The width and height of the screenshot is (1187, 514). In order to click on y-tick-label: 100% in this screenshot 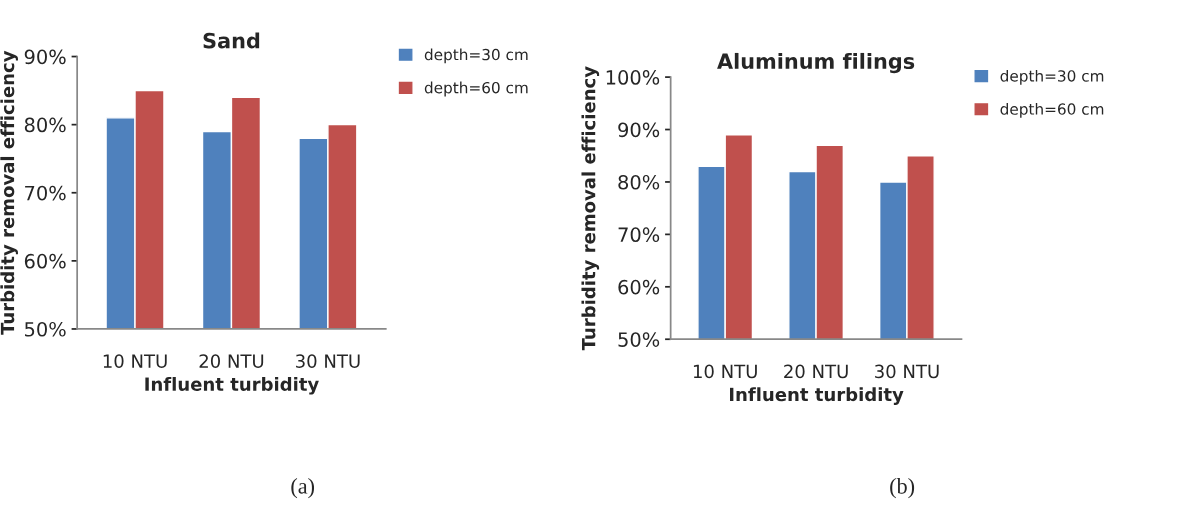, I will do `click(633, 77)`.